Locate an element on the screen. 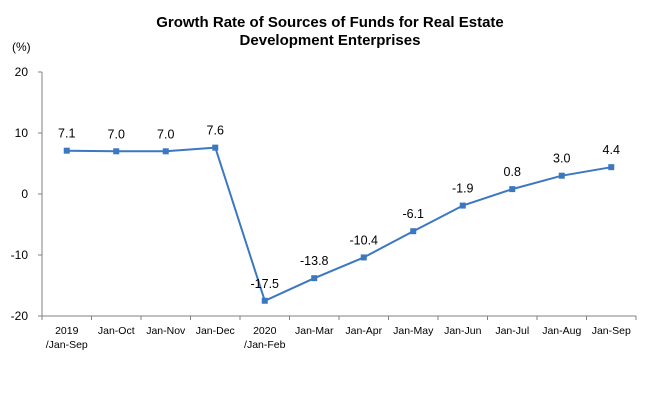  y-tick-label: -10 is located at coordinates (20, 255).